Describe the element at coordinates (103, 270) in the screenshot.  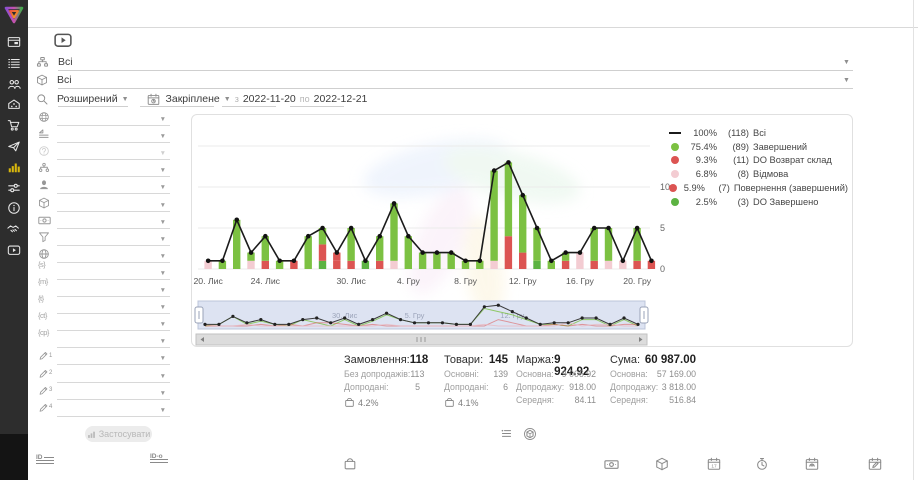
I see `filter-row-utm-source: {s} ▼` at that location.